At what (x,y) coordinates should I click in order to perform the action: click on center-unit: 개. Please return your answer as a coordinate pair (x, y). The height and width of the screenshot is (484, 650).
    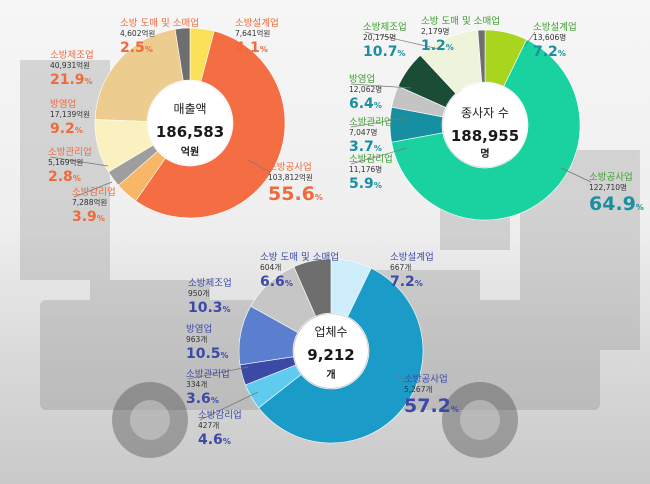
    Looking at the image, I should click on (330, 374).